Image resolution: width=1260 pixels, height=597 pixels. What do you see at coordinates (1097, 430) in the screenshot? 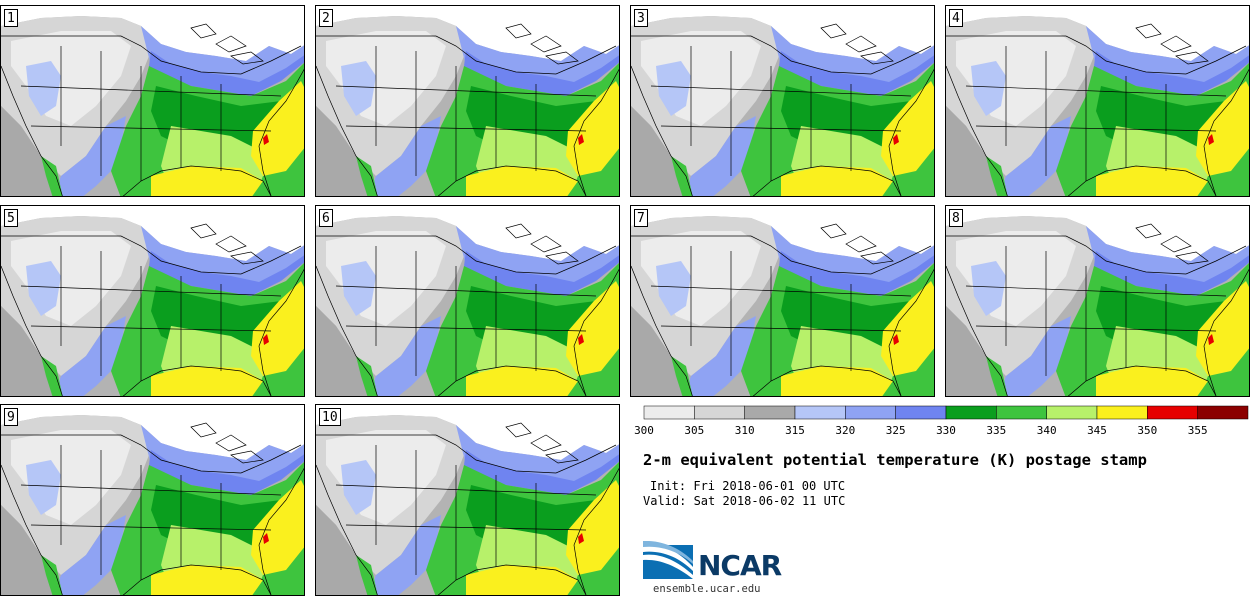
I see `colorbar-tick-345: 345` at bounding box center [1097, 430].